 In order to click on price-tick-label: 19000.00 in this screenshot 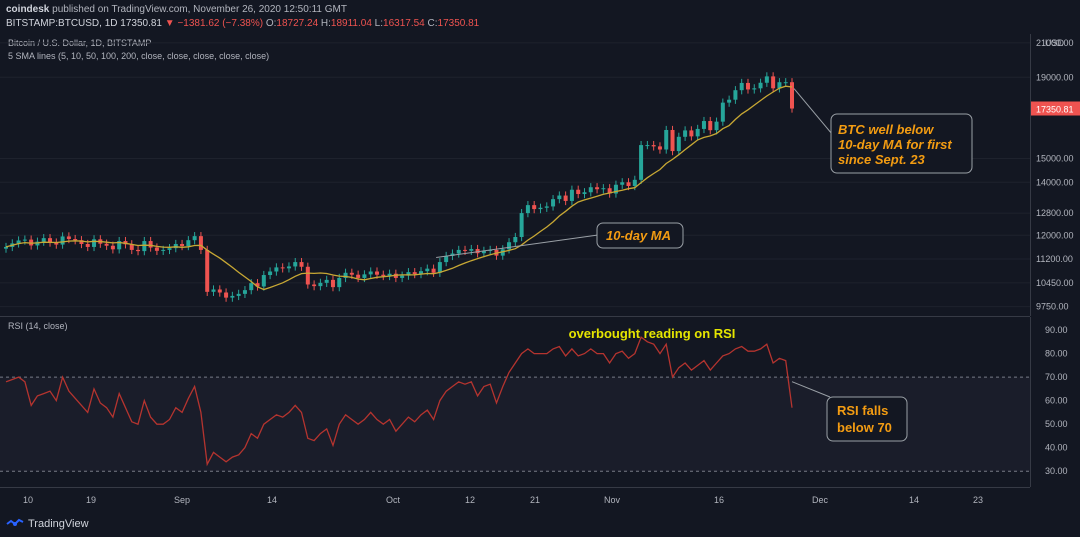, I will do `click(1055, 77)`.